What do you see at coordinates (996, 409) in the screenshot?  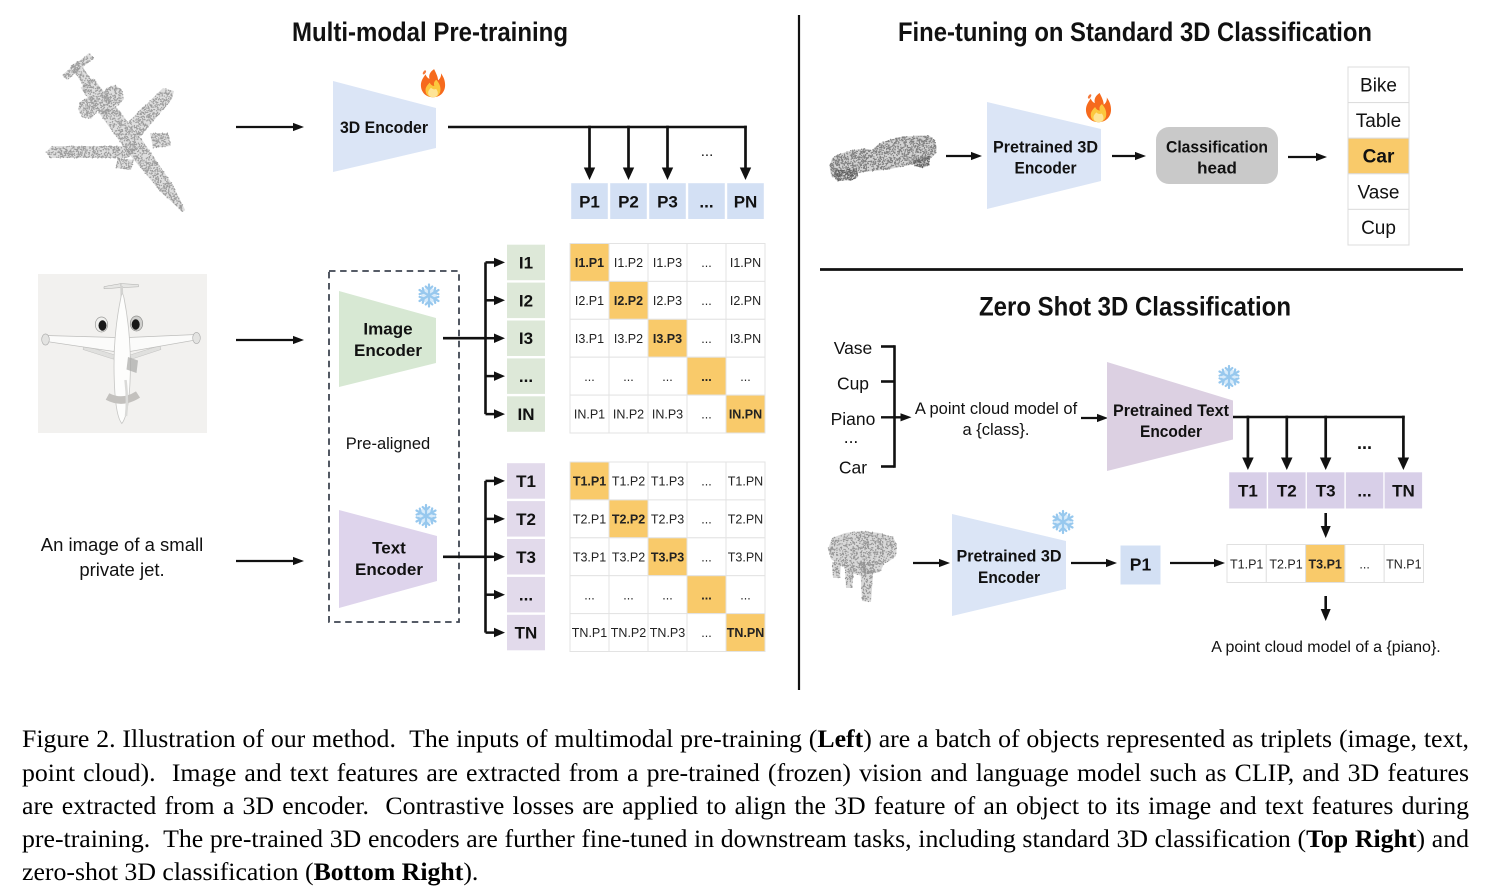 I see `svg-text: A point cloud model of` at bounding box center [996, 409].